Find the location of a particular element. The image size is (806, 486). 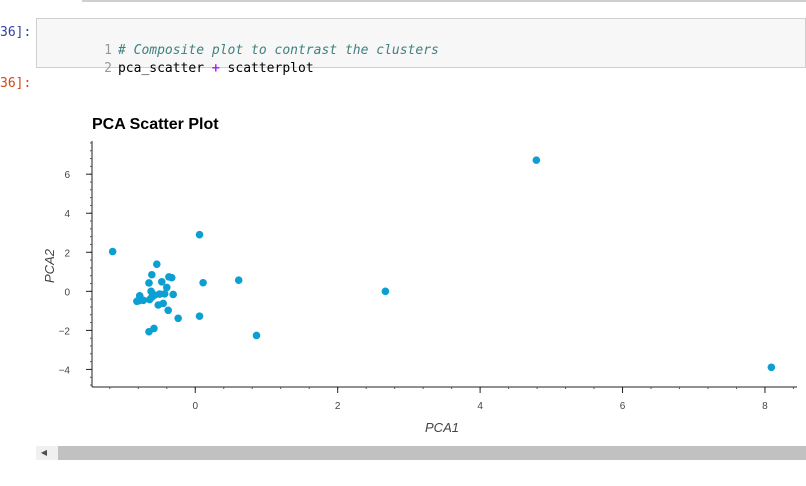

line-number: 2 is located at coordinates (108, 68).